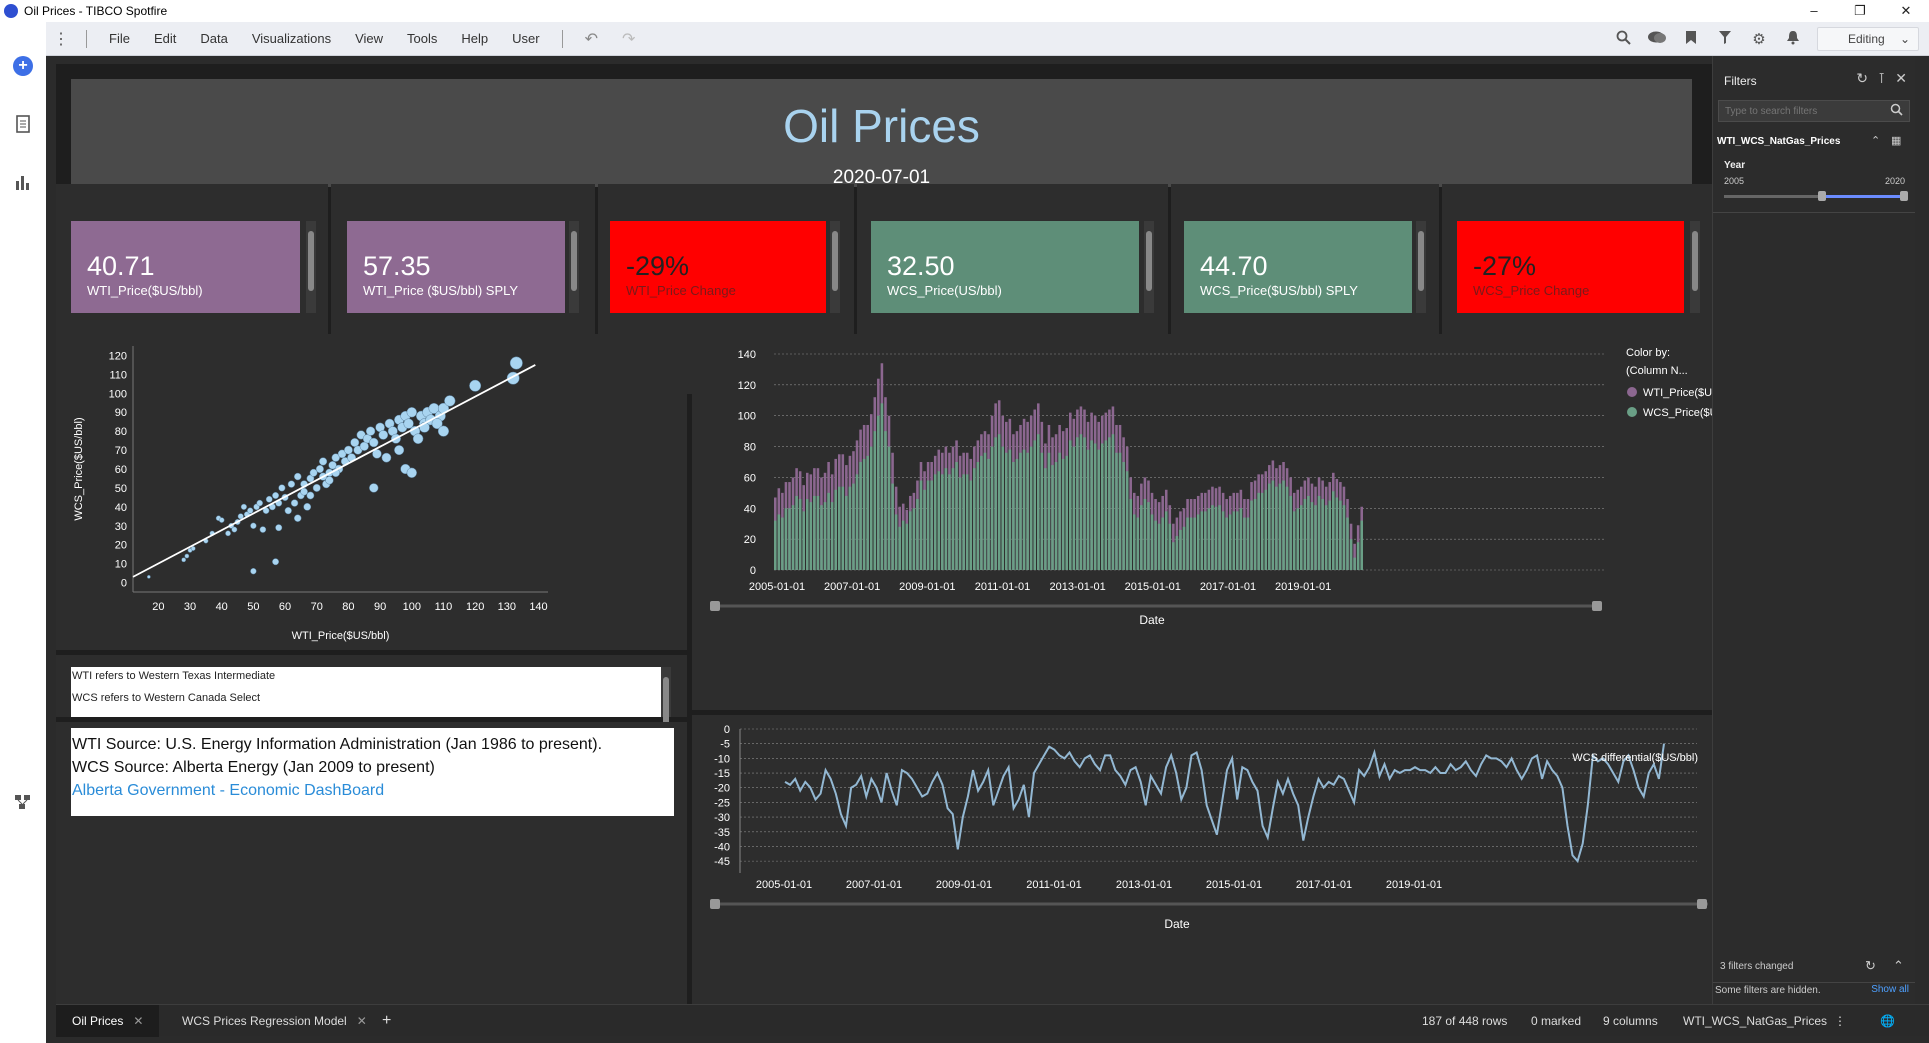 The image size is (1929, 1043). What do you see at coordinates (291, 38) in the screenshot?
I see `menu-visualizations: Visualizations` at bounding box center [291, 38].